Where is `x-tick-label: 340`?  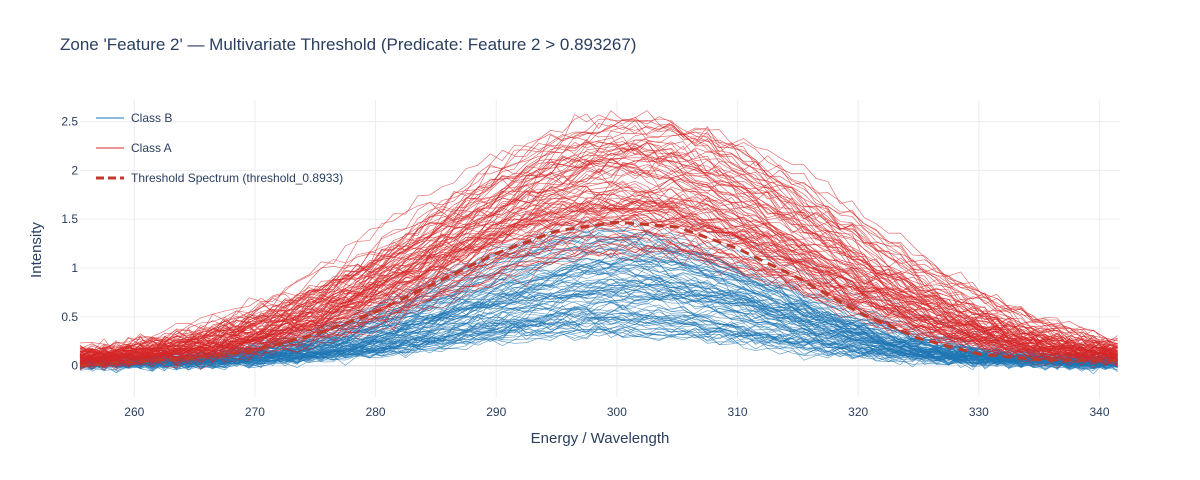
x-tick-label: 340 is located at coordinates (1099, 412).